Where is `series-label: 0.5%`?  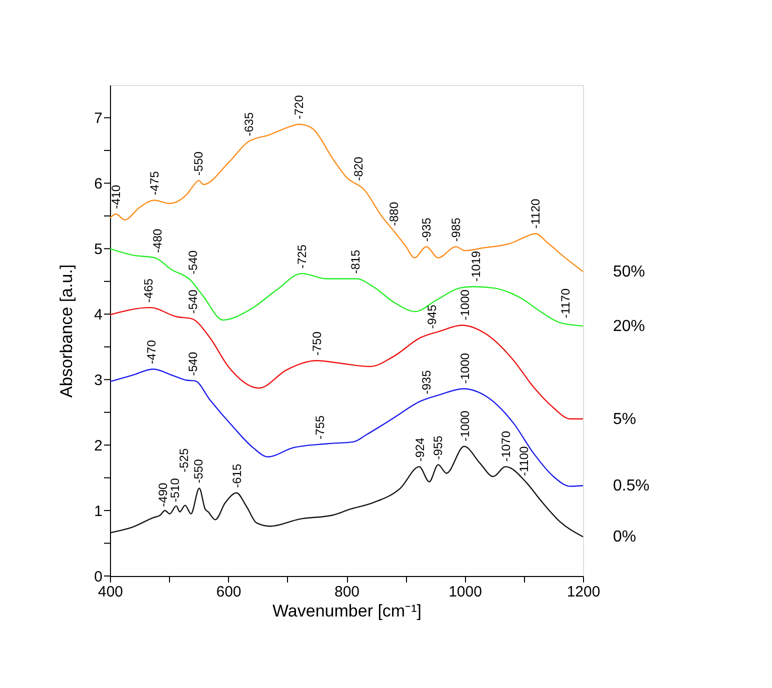 series-label: 0.5% is located at coordinates (631, 486).